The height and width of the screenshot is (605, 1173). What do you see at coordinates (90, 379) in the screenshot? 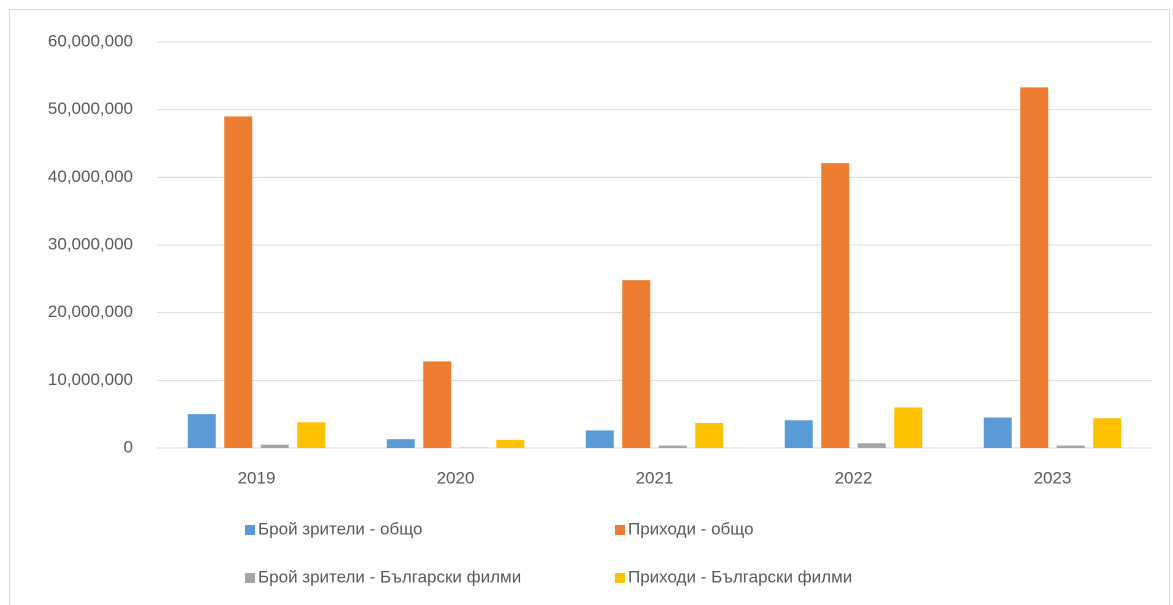
I see `y-tick-label: 10,000,000` at bounding box center [90, 379].